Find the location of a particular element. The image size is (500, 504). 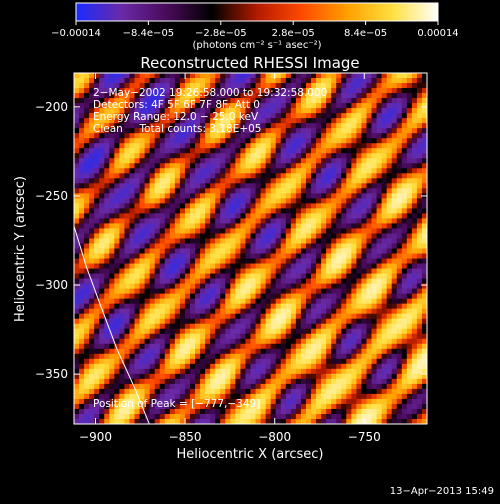

x-axis-title: Heliocentric X (arcsec) is located at coordinates (250, 454).